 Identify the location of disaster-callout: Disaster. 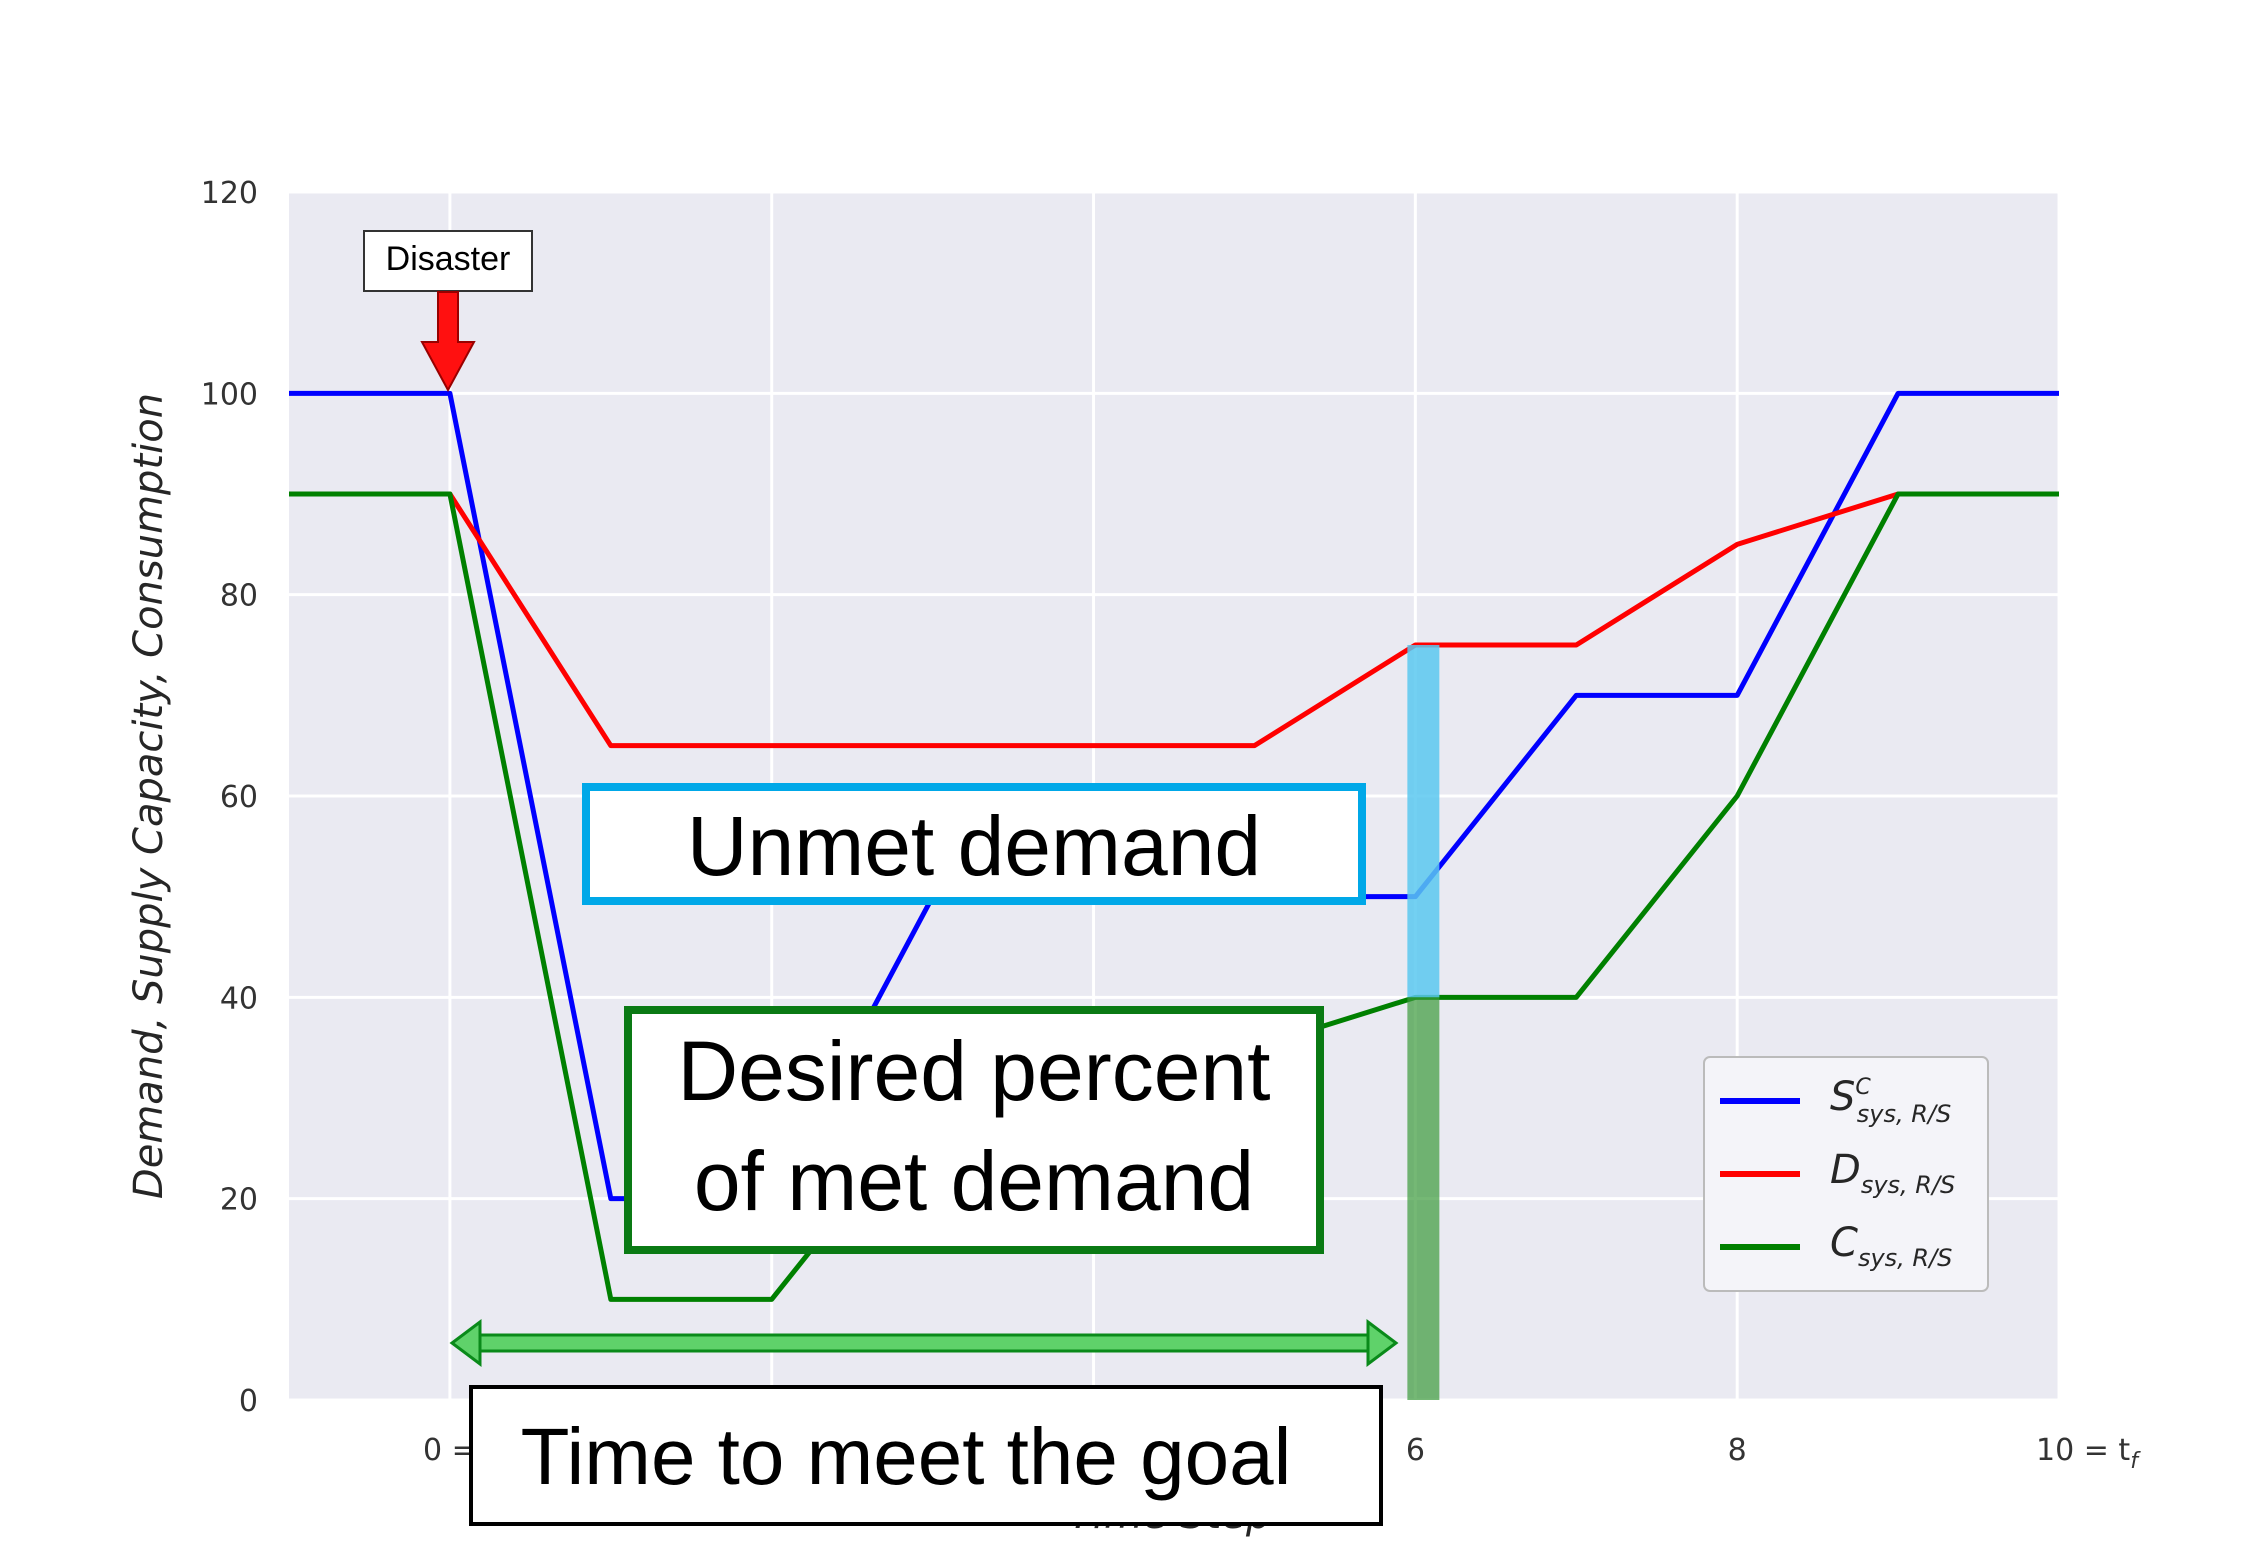
(448, 311).